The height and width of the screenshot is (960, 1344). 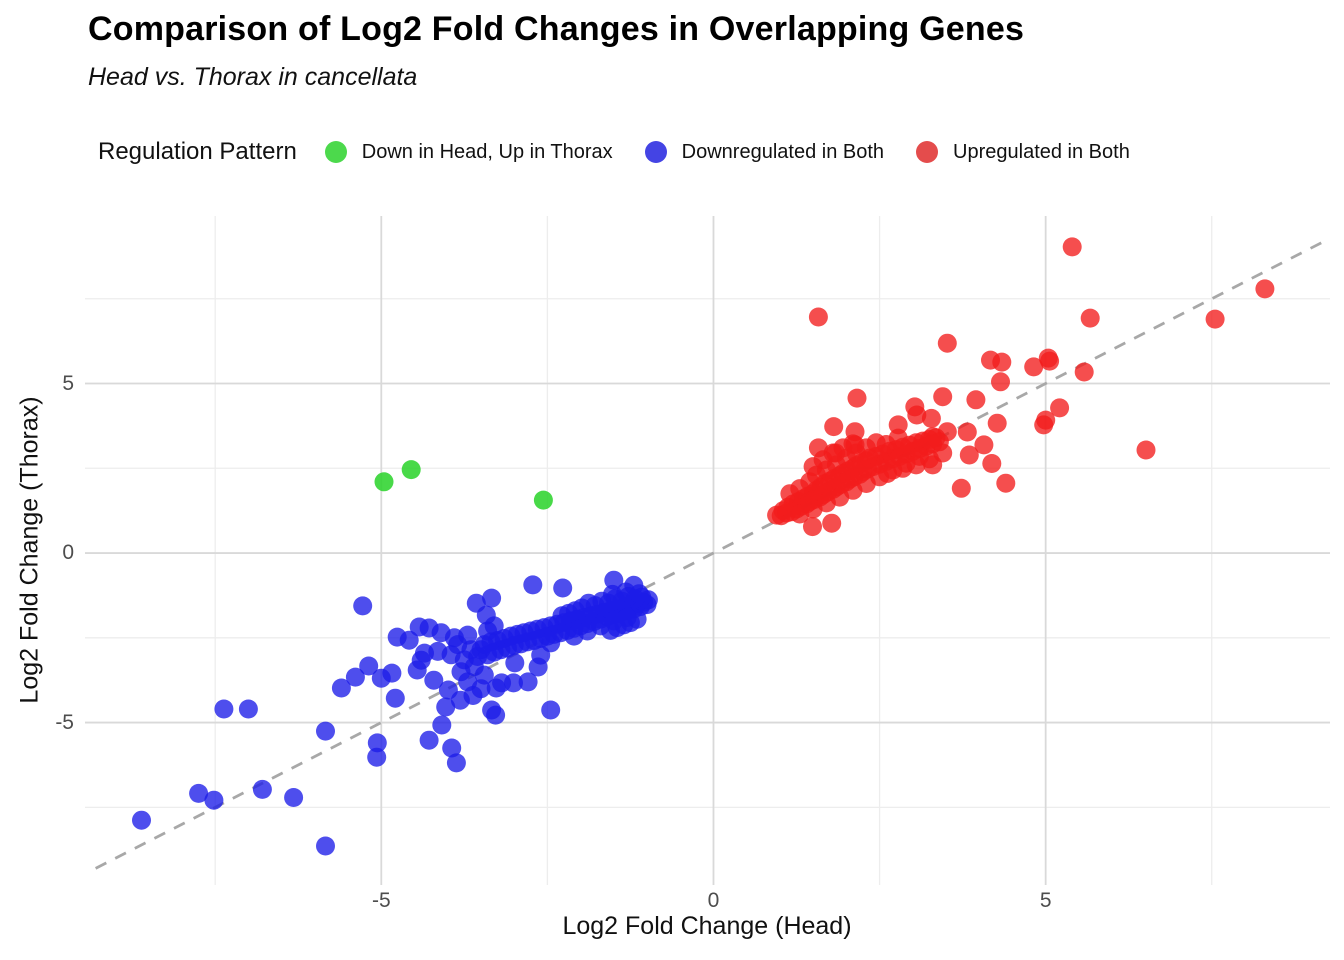 I want to click on series-upregulated-in-both, so click(x=1021, y=387).